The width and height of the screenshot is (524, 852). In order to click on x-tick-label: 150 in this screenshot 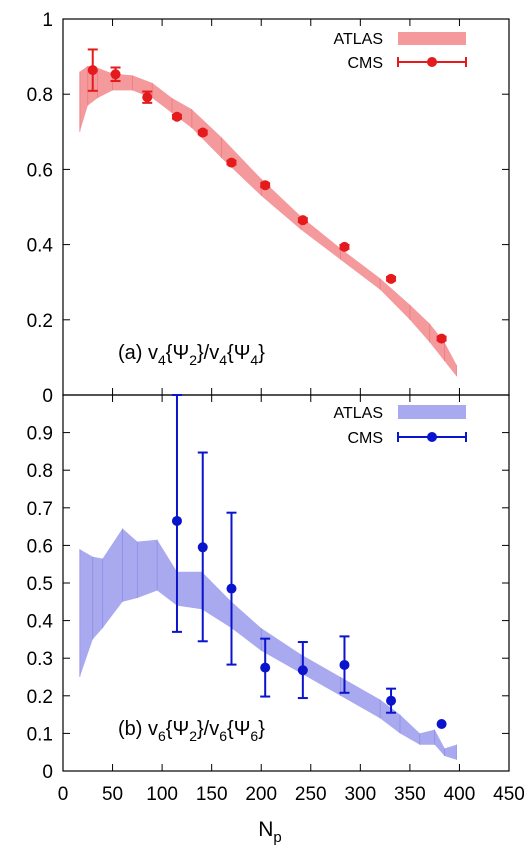, I will do `click(212, 794)`.